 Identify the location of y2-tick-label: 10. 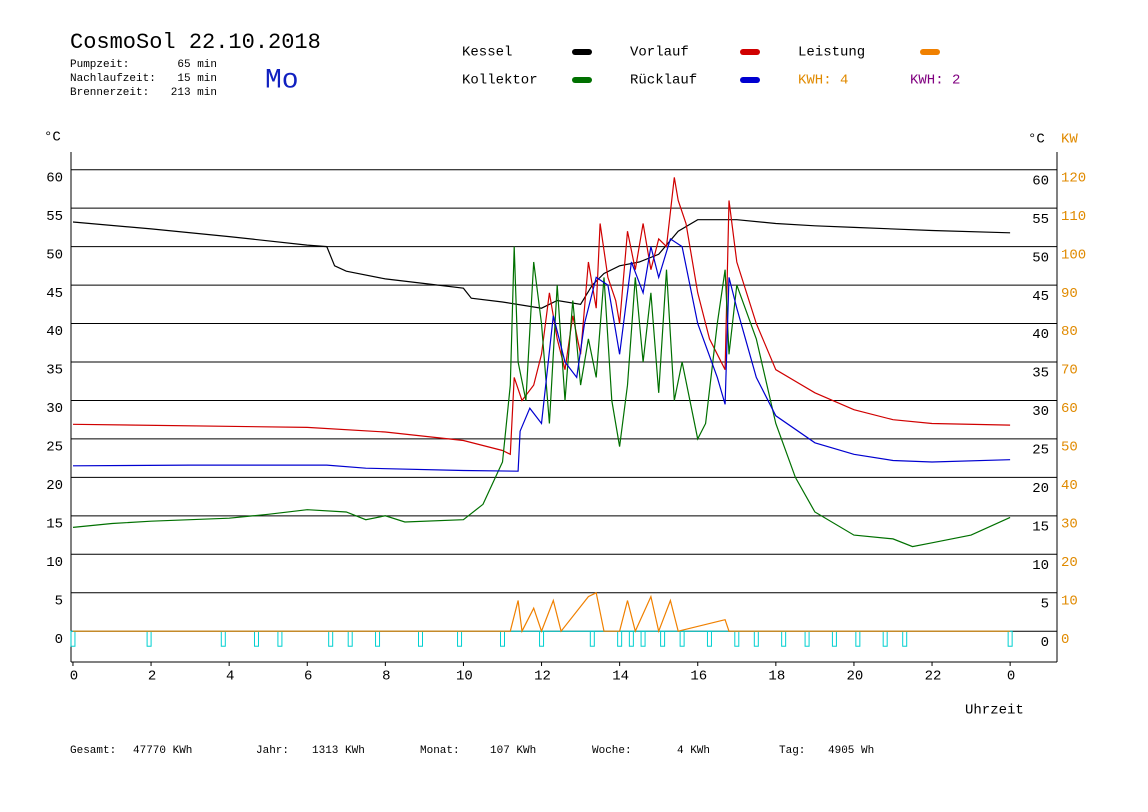
(1069, 601).